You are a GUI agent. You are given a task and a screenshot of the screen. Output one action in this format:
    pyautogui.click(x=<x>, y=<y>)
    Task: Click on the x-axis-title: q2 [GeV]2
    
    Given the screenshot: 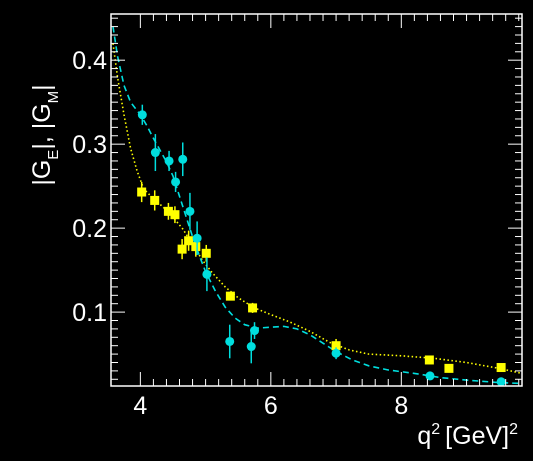 What is the action you would take?
    pyautogui.click(x=467, y=435)
    